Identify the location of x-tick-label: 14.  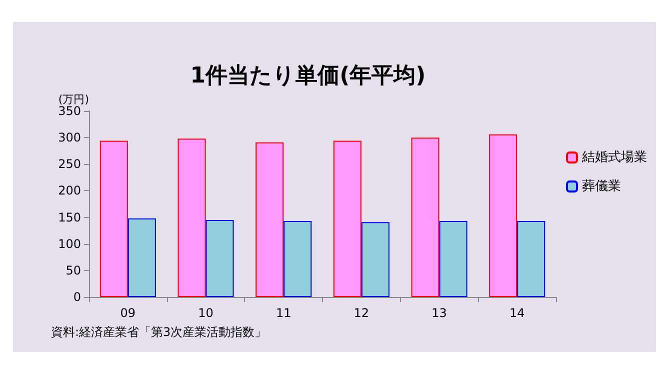
(517, 313).